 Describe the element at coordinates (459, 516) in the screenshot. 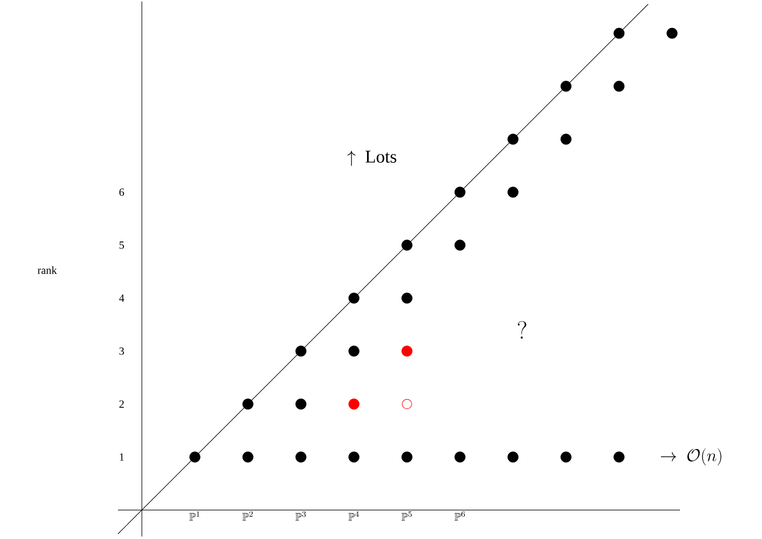

I see `x-tick-label: $\mathbb{P}^{6}$` at that location.